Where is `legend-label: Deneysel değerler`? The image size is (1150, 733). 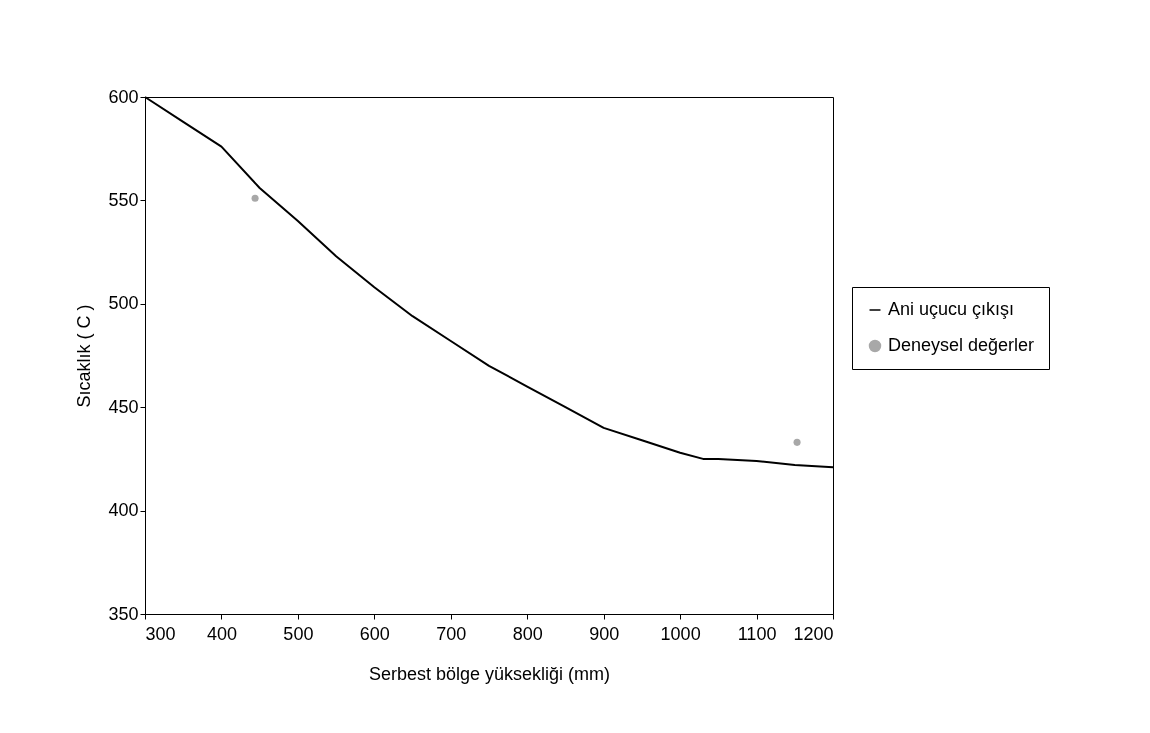
legend-label: Deneysel değerler is located at coordinates (961, 345).